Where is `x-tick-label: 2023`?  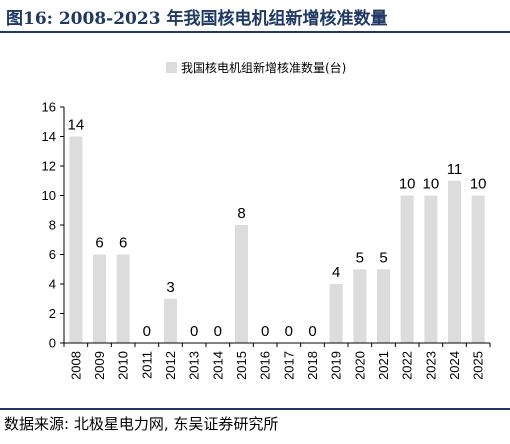
x-tick-label: 2023 is located at coordinates (430, 365).